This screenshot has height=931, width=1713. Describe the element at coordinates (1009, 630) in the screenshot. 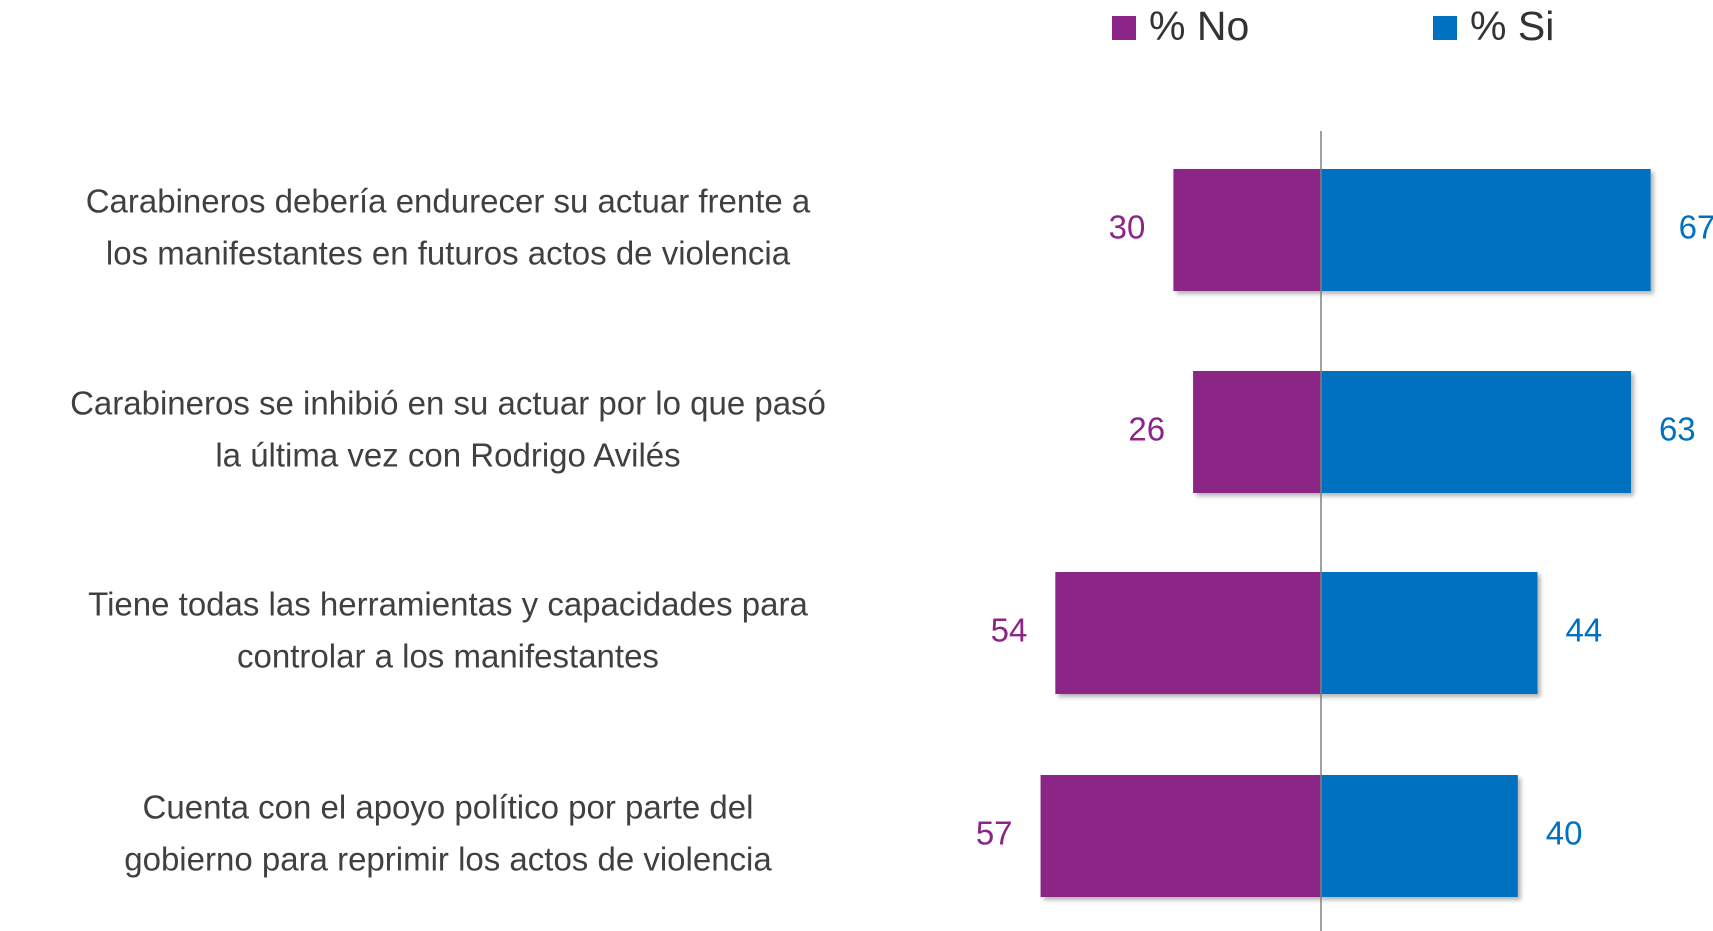

I see `value-label: 54` at that location.